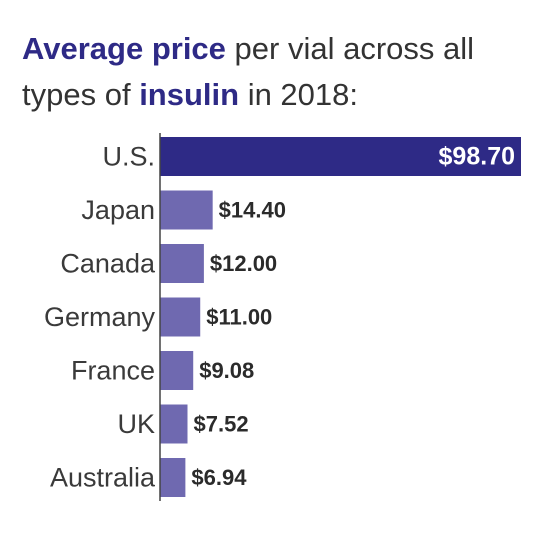  I want to click on value-label: $7.52, so click(221, 424).